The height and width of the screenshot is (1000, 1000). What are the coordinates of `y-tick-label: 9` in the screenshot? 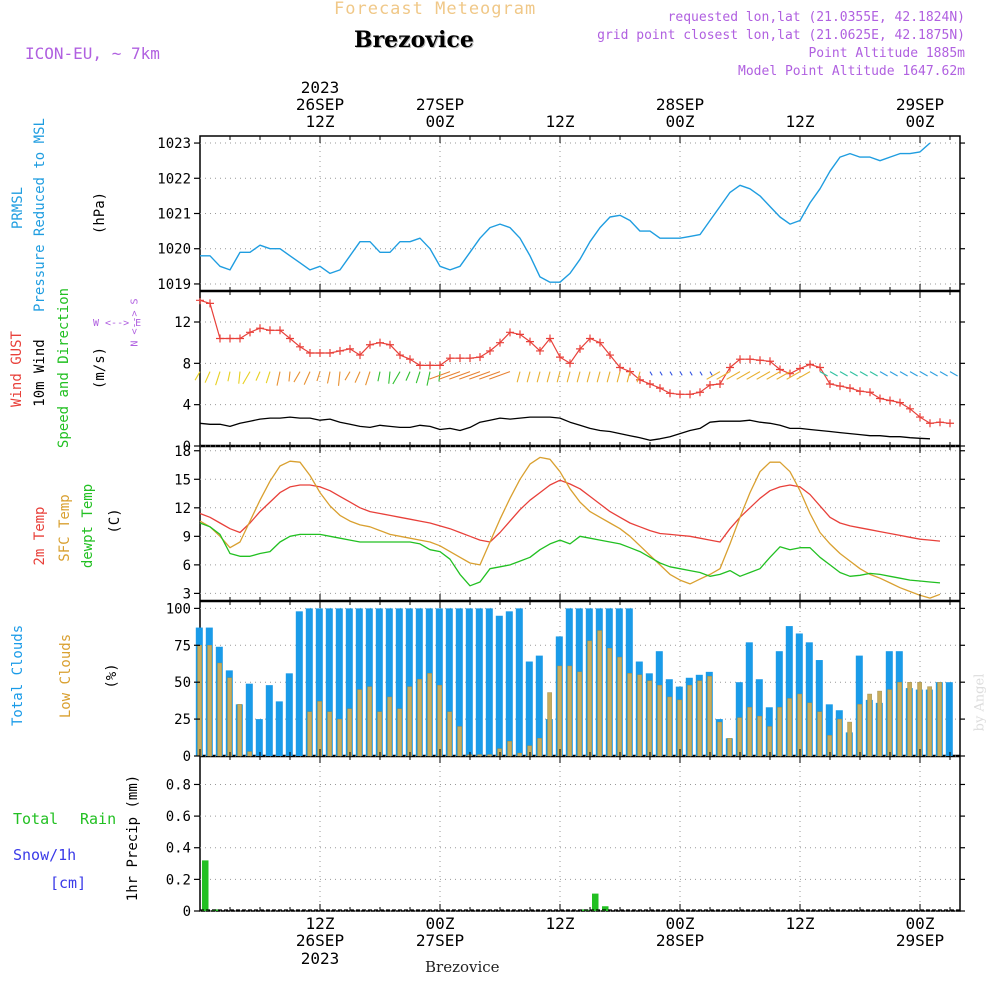 It's located at (187, 537).